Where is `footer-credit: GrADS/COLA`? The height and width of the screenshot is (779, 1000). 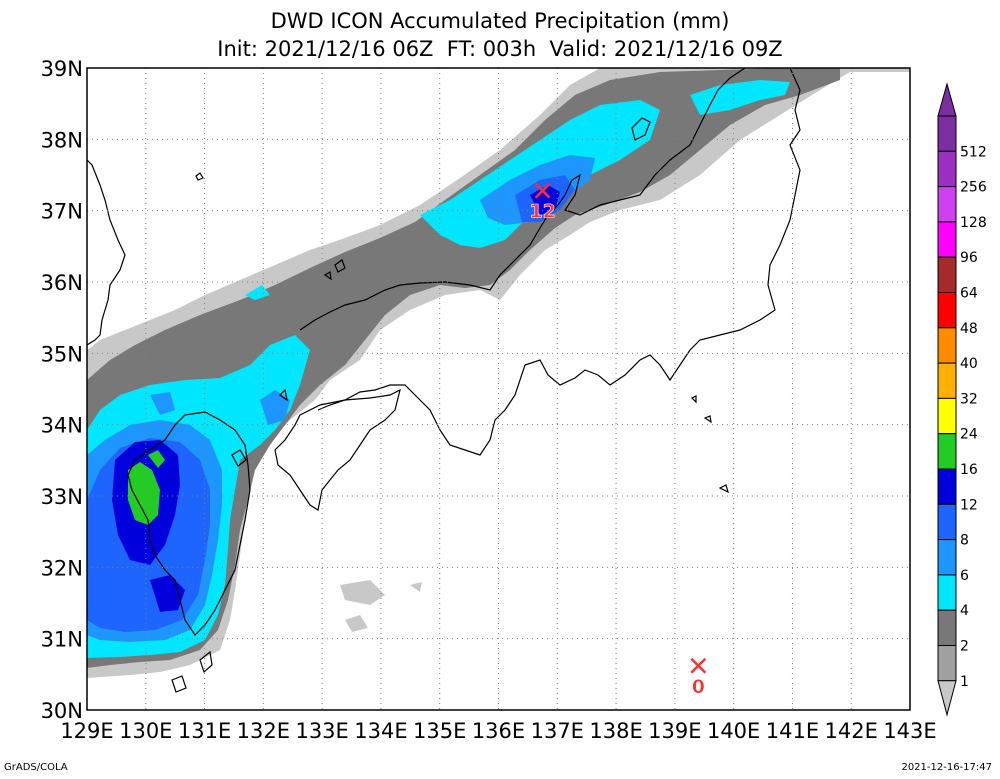 footer-credit: GrADS/COLA is located at coordinates (36, 767).